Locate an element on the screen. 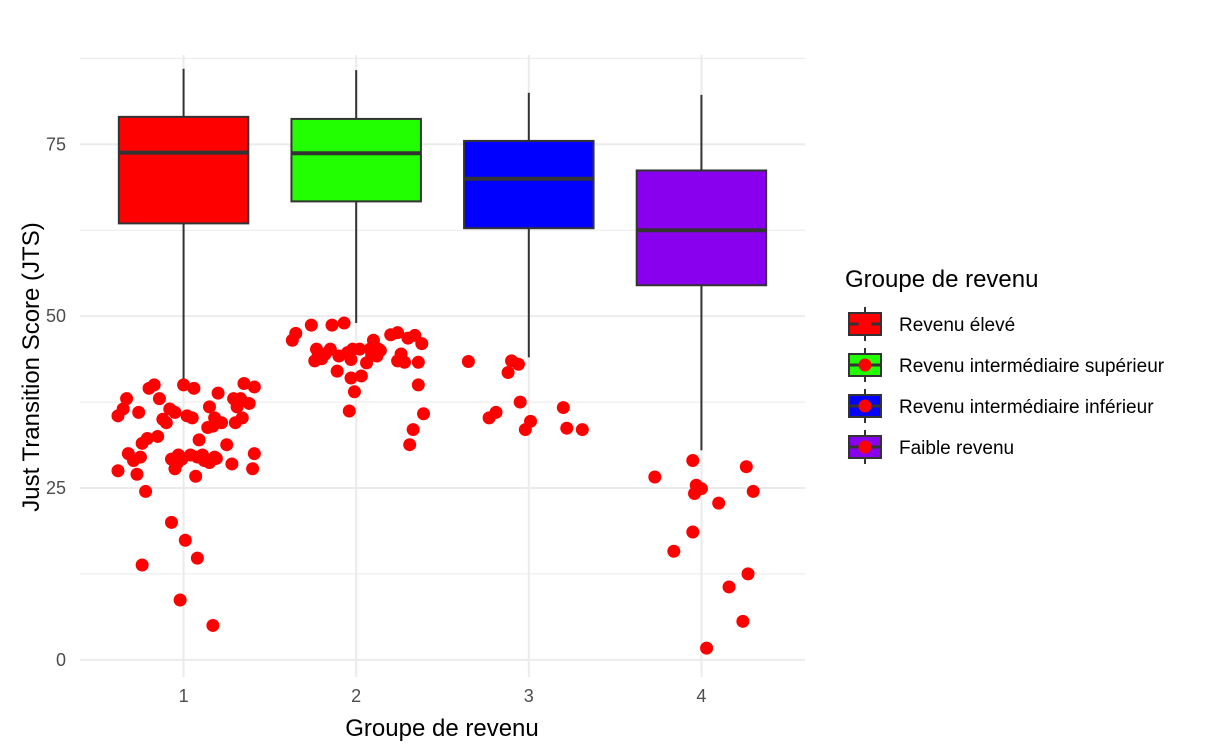 The image size is (1220, 754). y-axis-title: Just Transition Score (JTS) is located at coordinates (31, 366).